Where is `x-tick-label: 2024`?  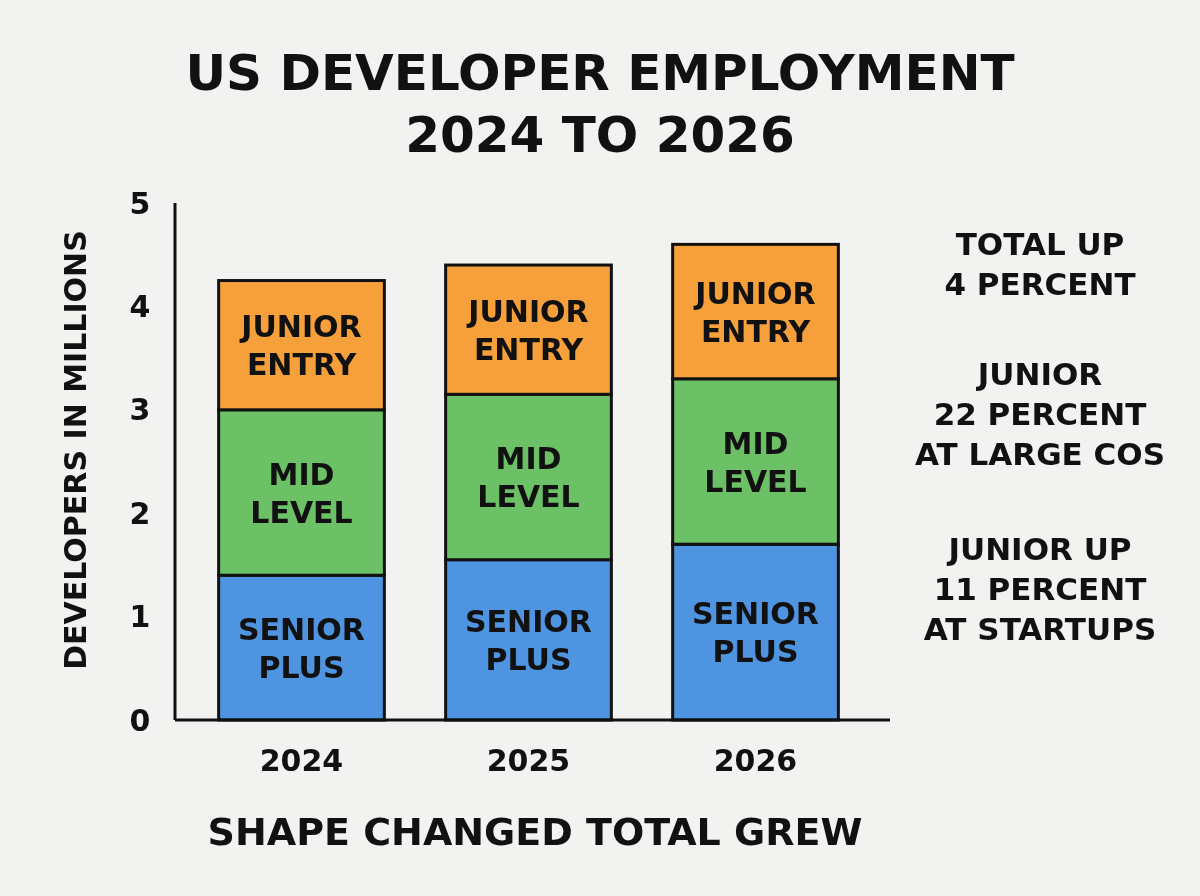
x-tick-label: 2024 is located at coordinates (301, 760).